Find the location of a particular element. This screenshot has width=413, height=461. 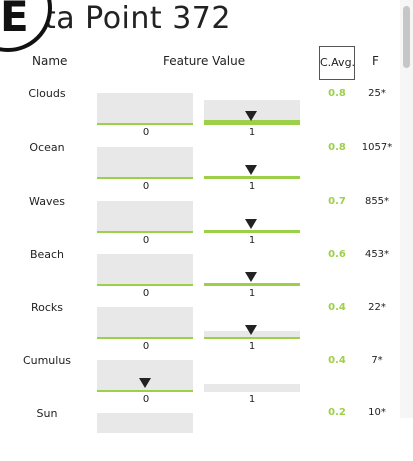

feature-name: Clouds is located at coordinates (47, 93).